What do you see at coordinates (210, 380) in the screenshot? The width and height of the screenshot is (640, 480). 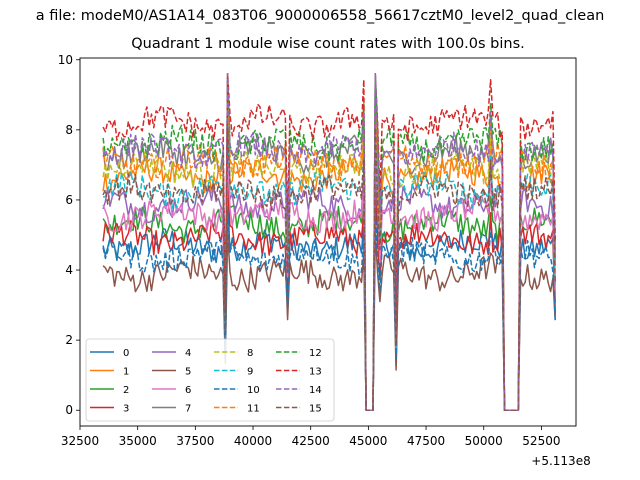 I see `legend-box` at bounding box center [210, 380].